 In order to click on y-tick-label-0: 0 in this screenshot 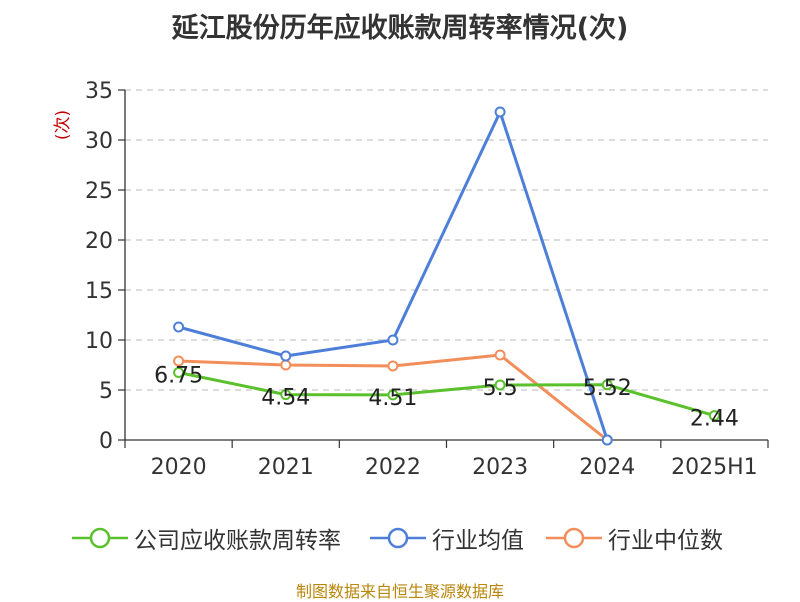, I will do `click(106, 441)`.